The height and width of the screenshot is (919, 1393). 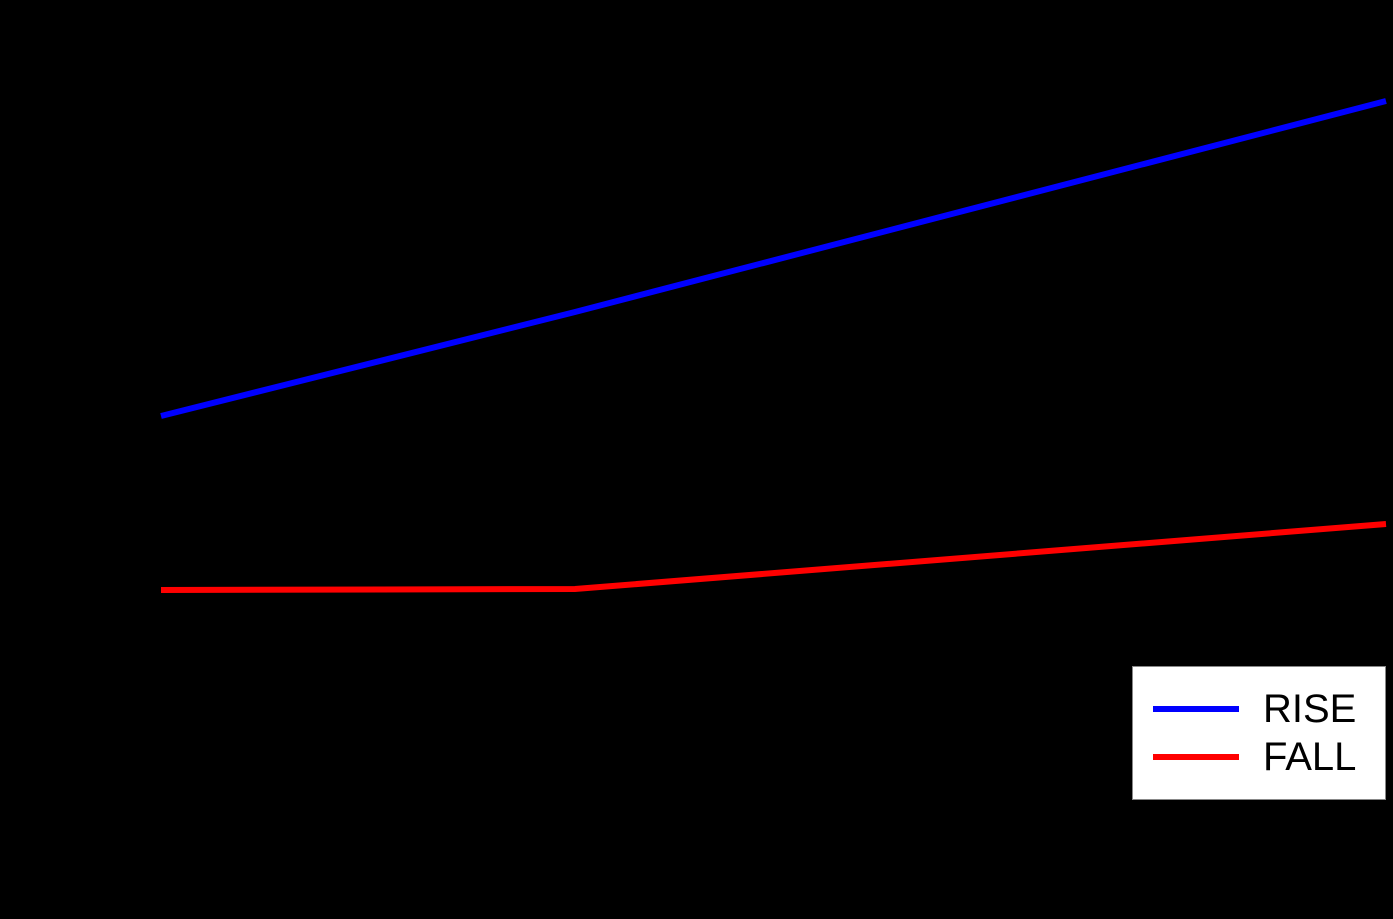 I want to click on legend-swatch-rise, so click(x=1196, y=709).